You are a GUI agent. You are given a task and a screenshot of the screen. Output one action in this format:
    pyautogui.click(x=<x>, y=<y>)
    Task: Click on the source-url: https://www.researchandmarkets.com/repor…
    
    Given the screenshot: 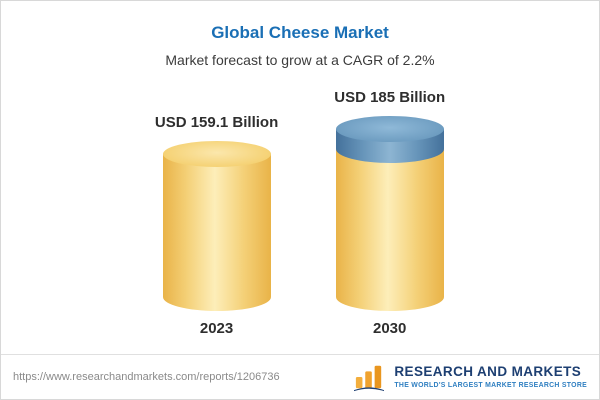 What is the action you would take?
    pyautogui.click(x=146, y=377)
    